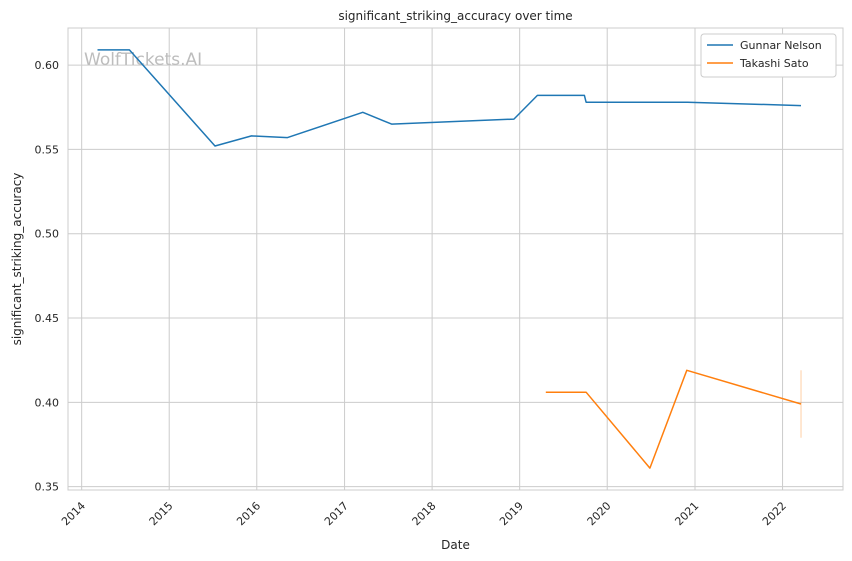 The width and height of the screenshot is (852, 561). I want to click on series-line-takashi-sato, so click(673, 419).